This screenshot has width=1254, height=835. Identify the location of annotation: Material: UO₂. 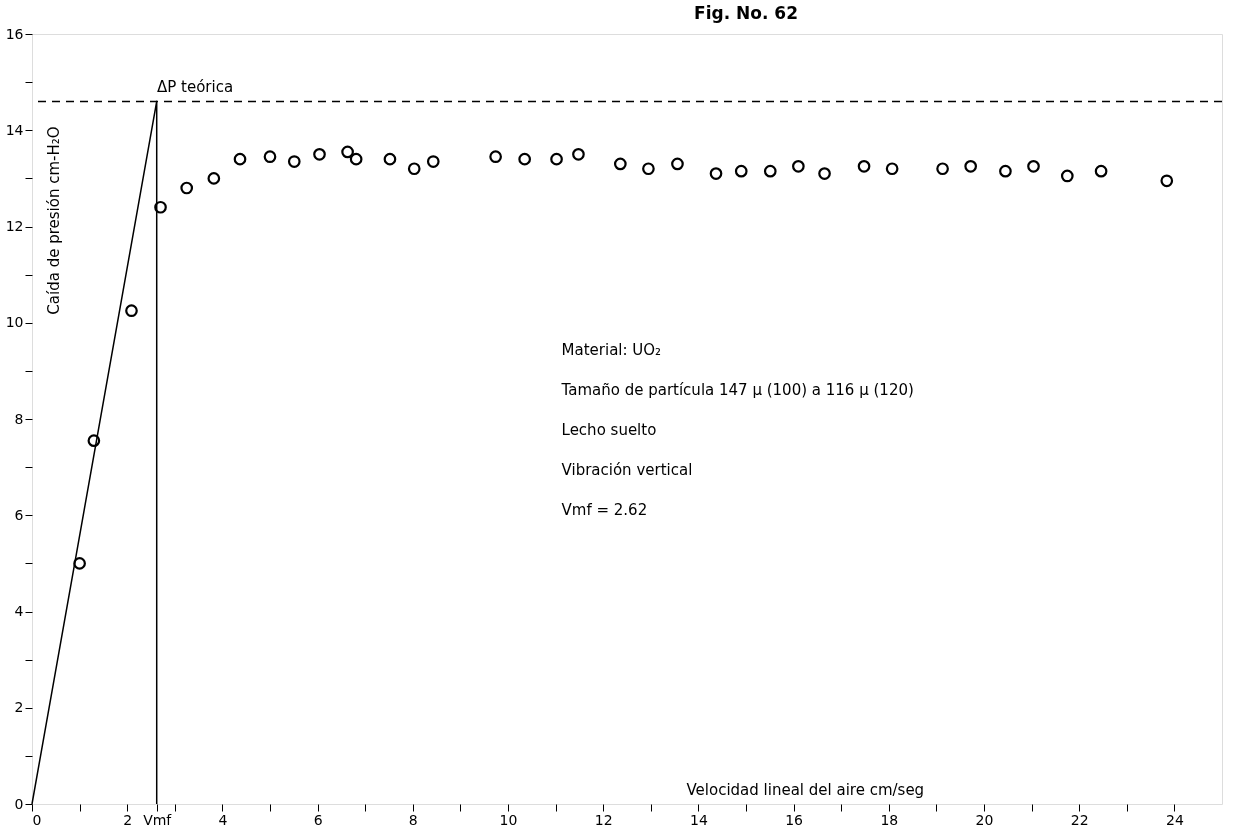
(611, 349).